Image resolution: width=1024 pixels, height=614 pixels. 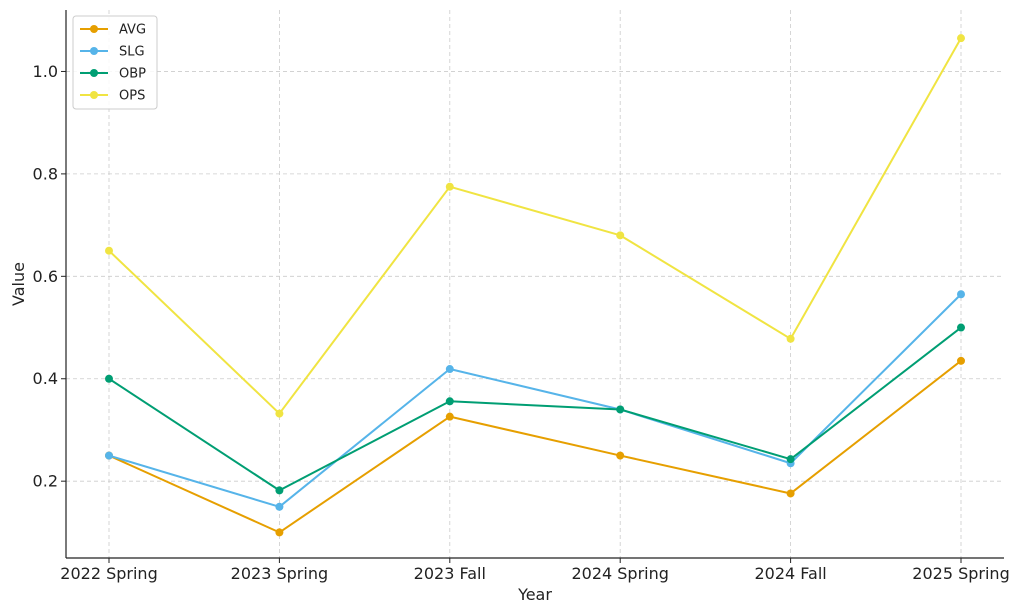 I want to click on x-tick-label: 2023 Spring, so click(x=279, y=573).